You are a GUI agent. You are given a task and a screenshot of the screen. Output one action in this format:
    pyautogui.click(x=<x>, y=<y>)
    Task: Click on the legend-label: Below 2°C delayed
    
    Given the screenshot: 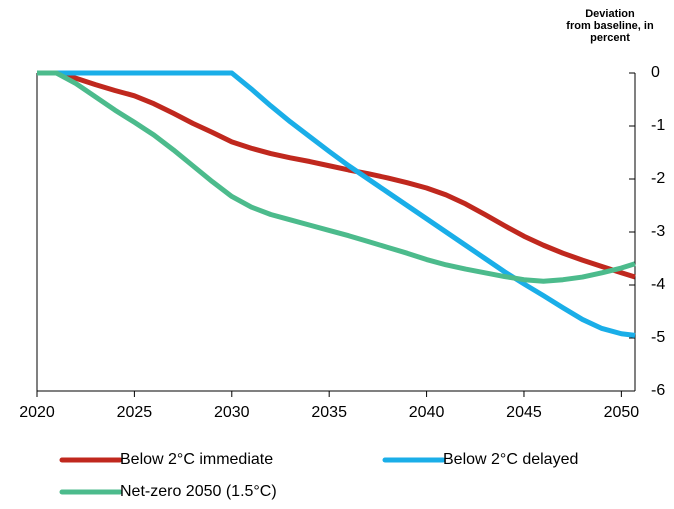 What is the action you would take?
    pyautogui.click(x=510, y=459)
    